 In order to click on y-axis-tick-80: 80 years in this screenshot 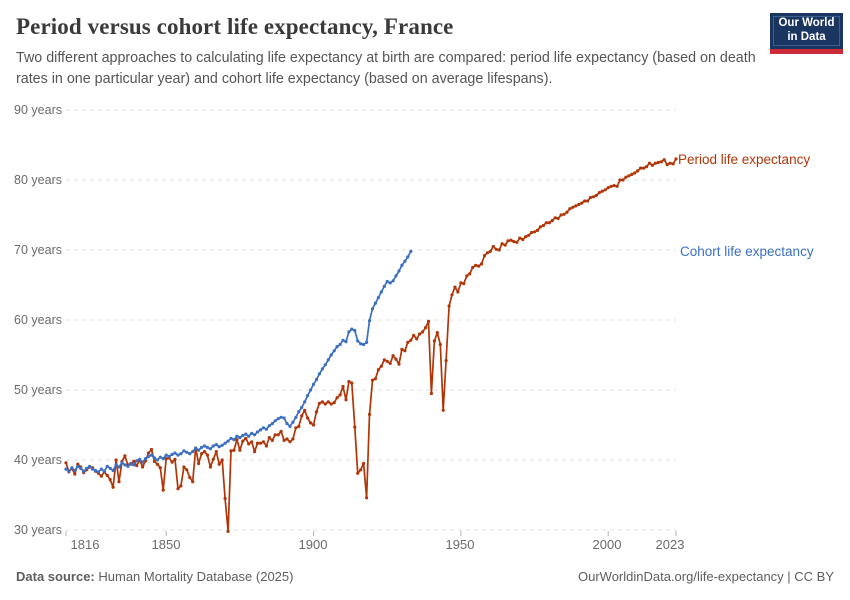, I will do `click(38, 180)`.